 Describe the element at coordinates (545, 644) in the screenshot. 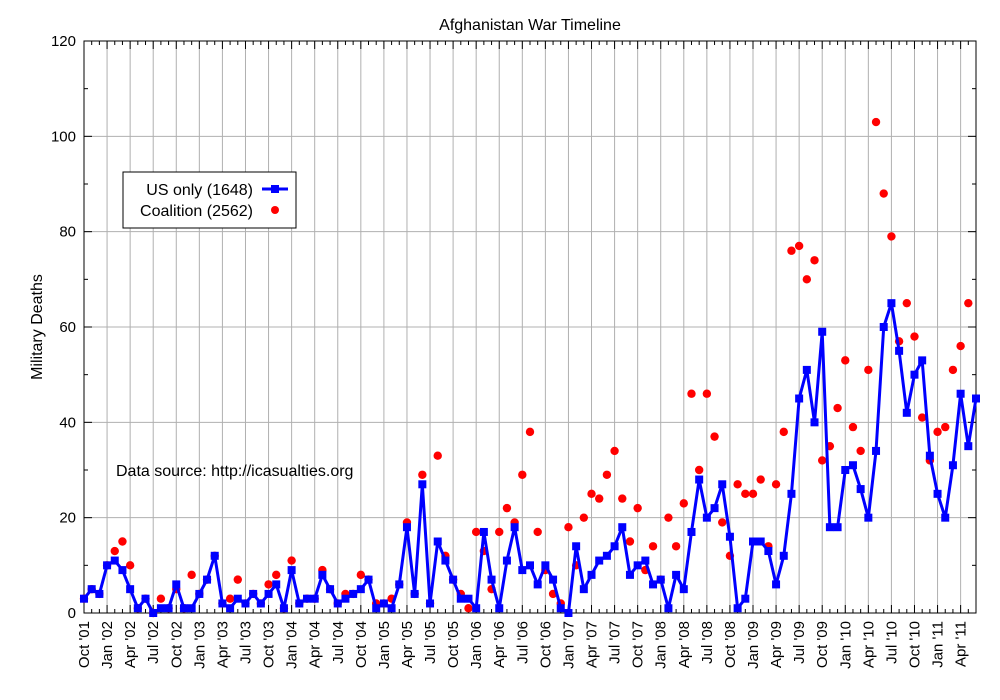

I see `x-tick-label: Oct '06` at that location.